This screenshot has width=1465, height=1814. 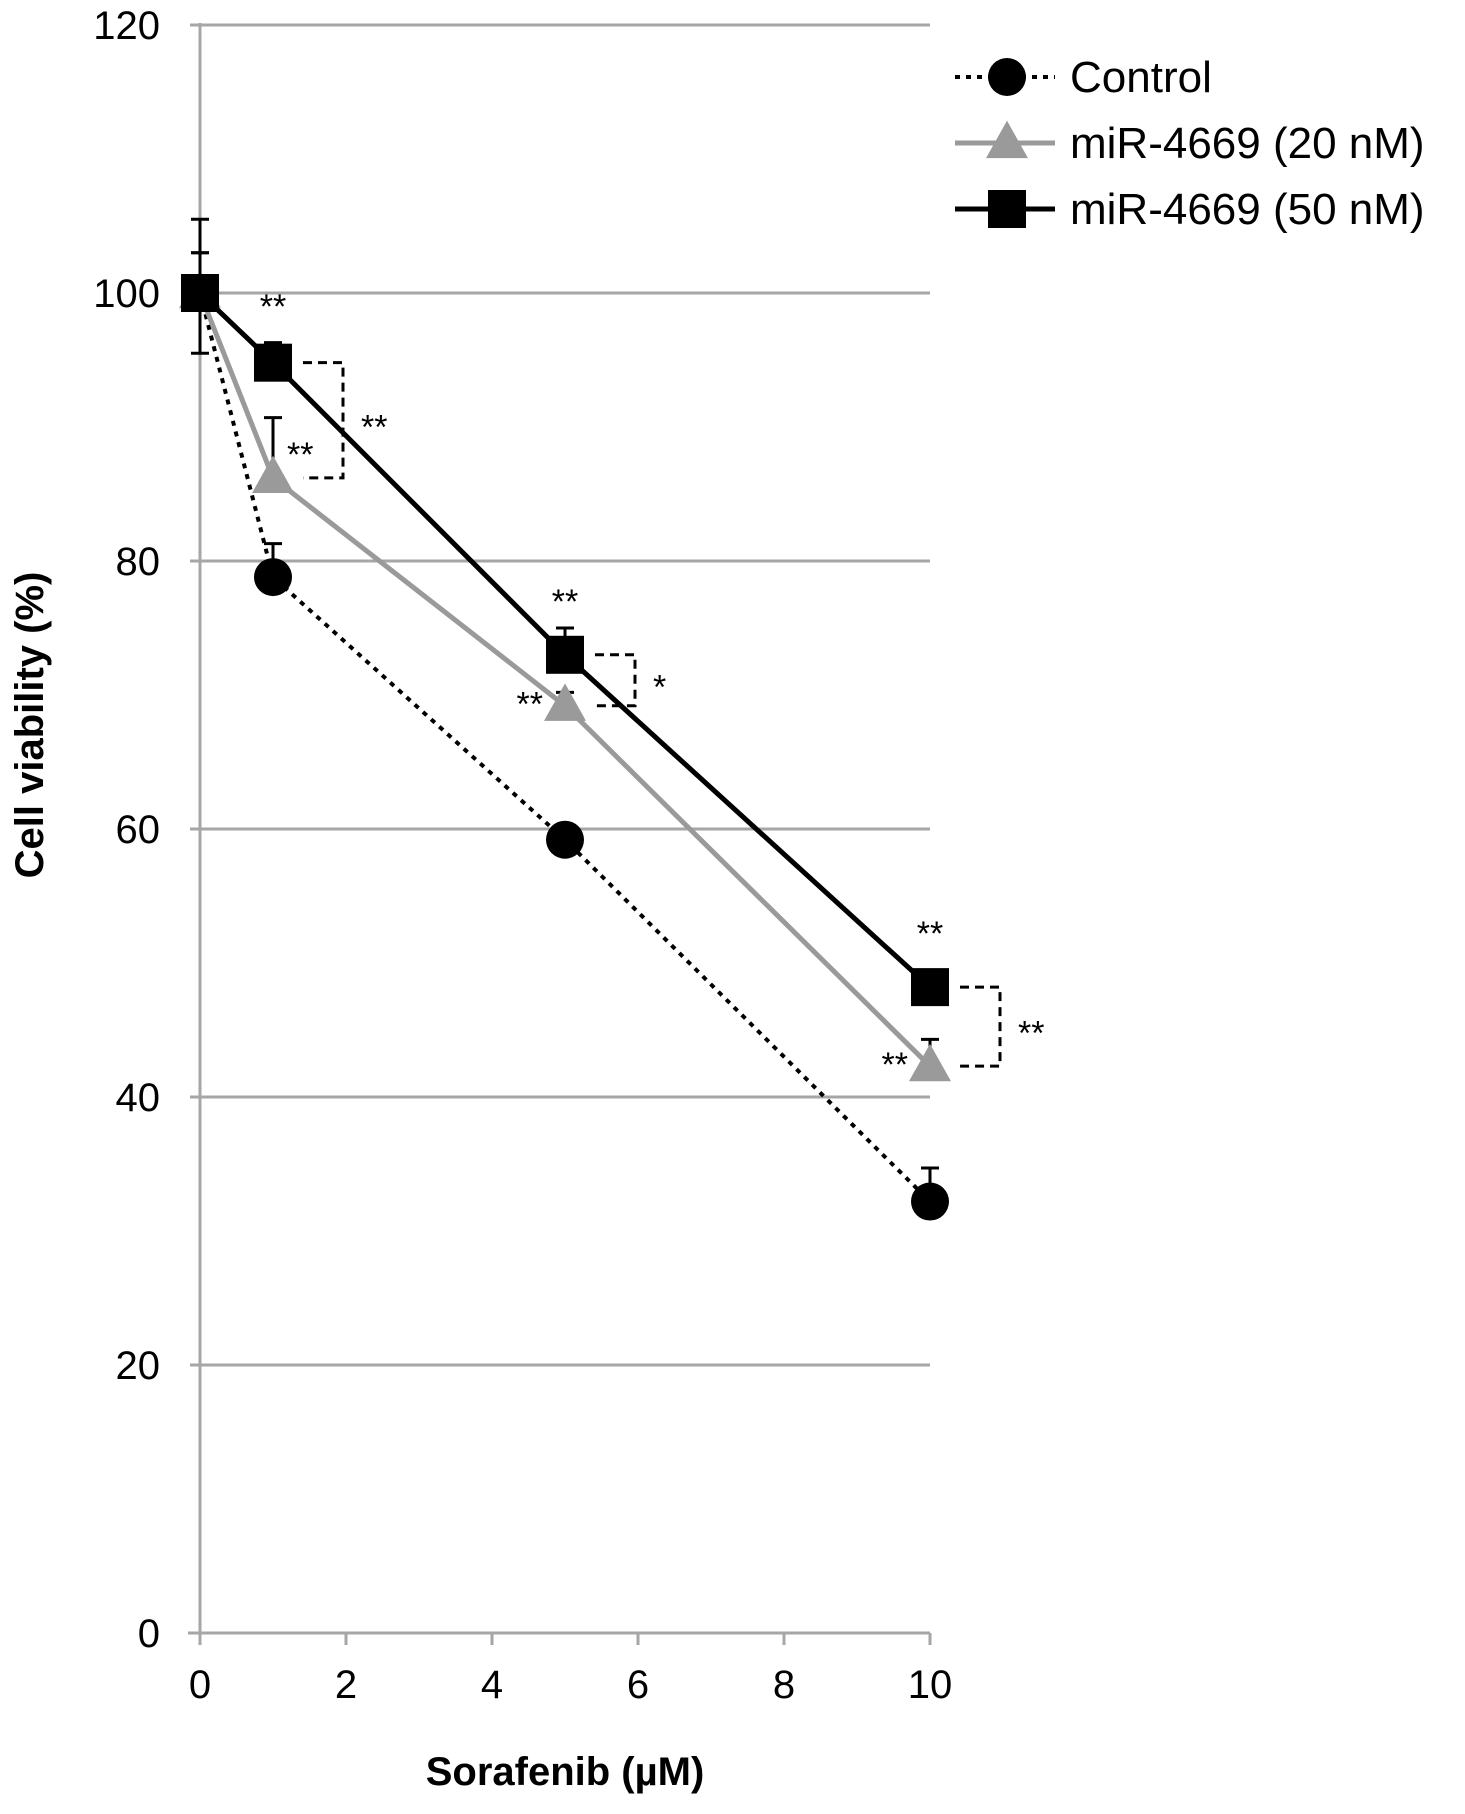 What do you see at coordinates (300, 455) in the screenshot?
I see `significance-label-1: **` at bounding box center [300, 455].